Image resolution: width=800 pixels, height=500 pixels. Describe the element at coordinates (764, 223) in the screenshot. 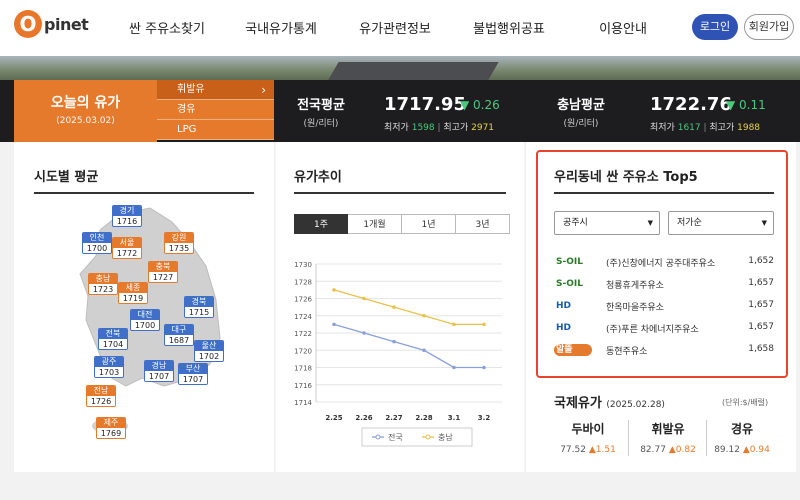

I see `caret-down-icon: ▼` at that location.